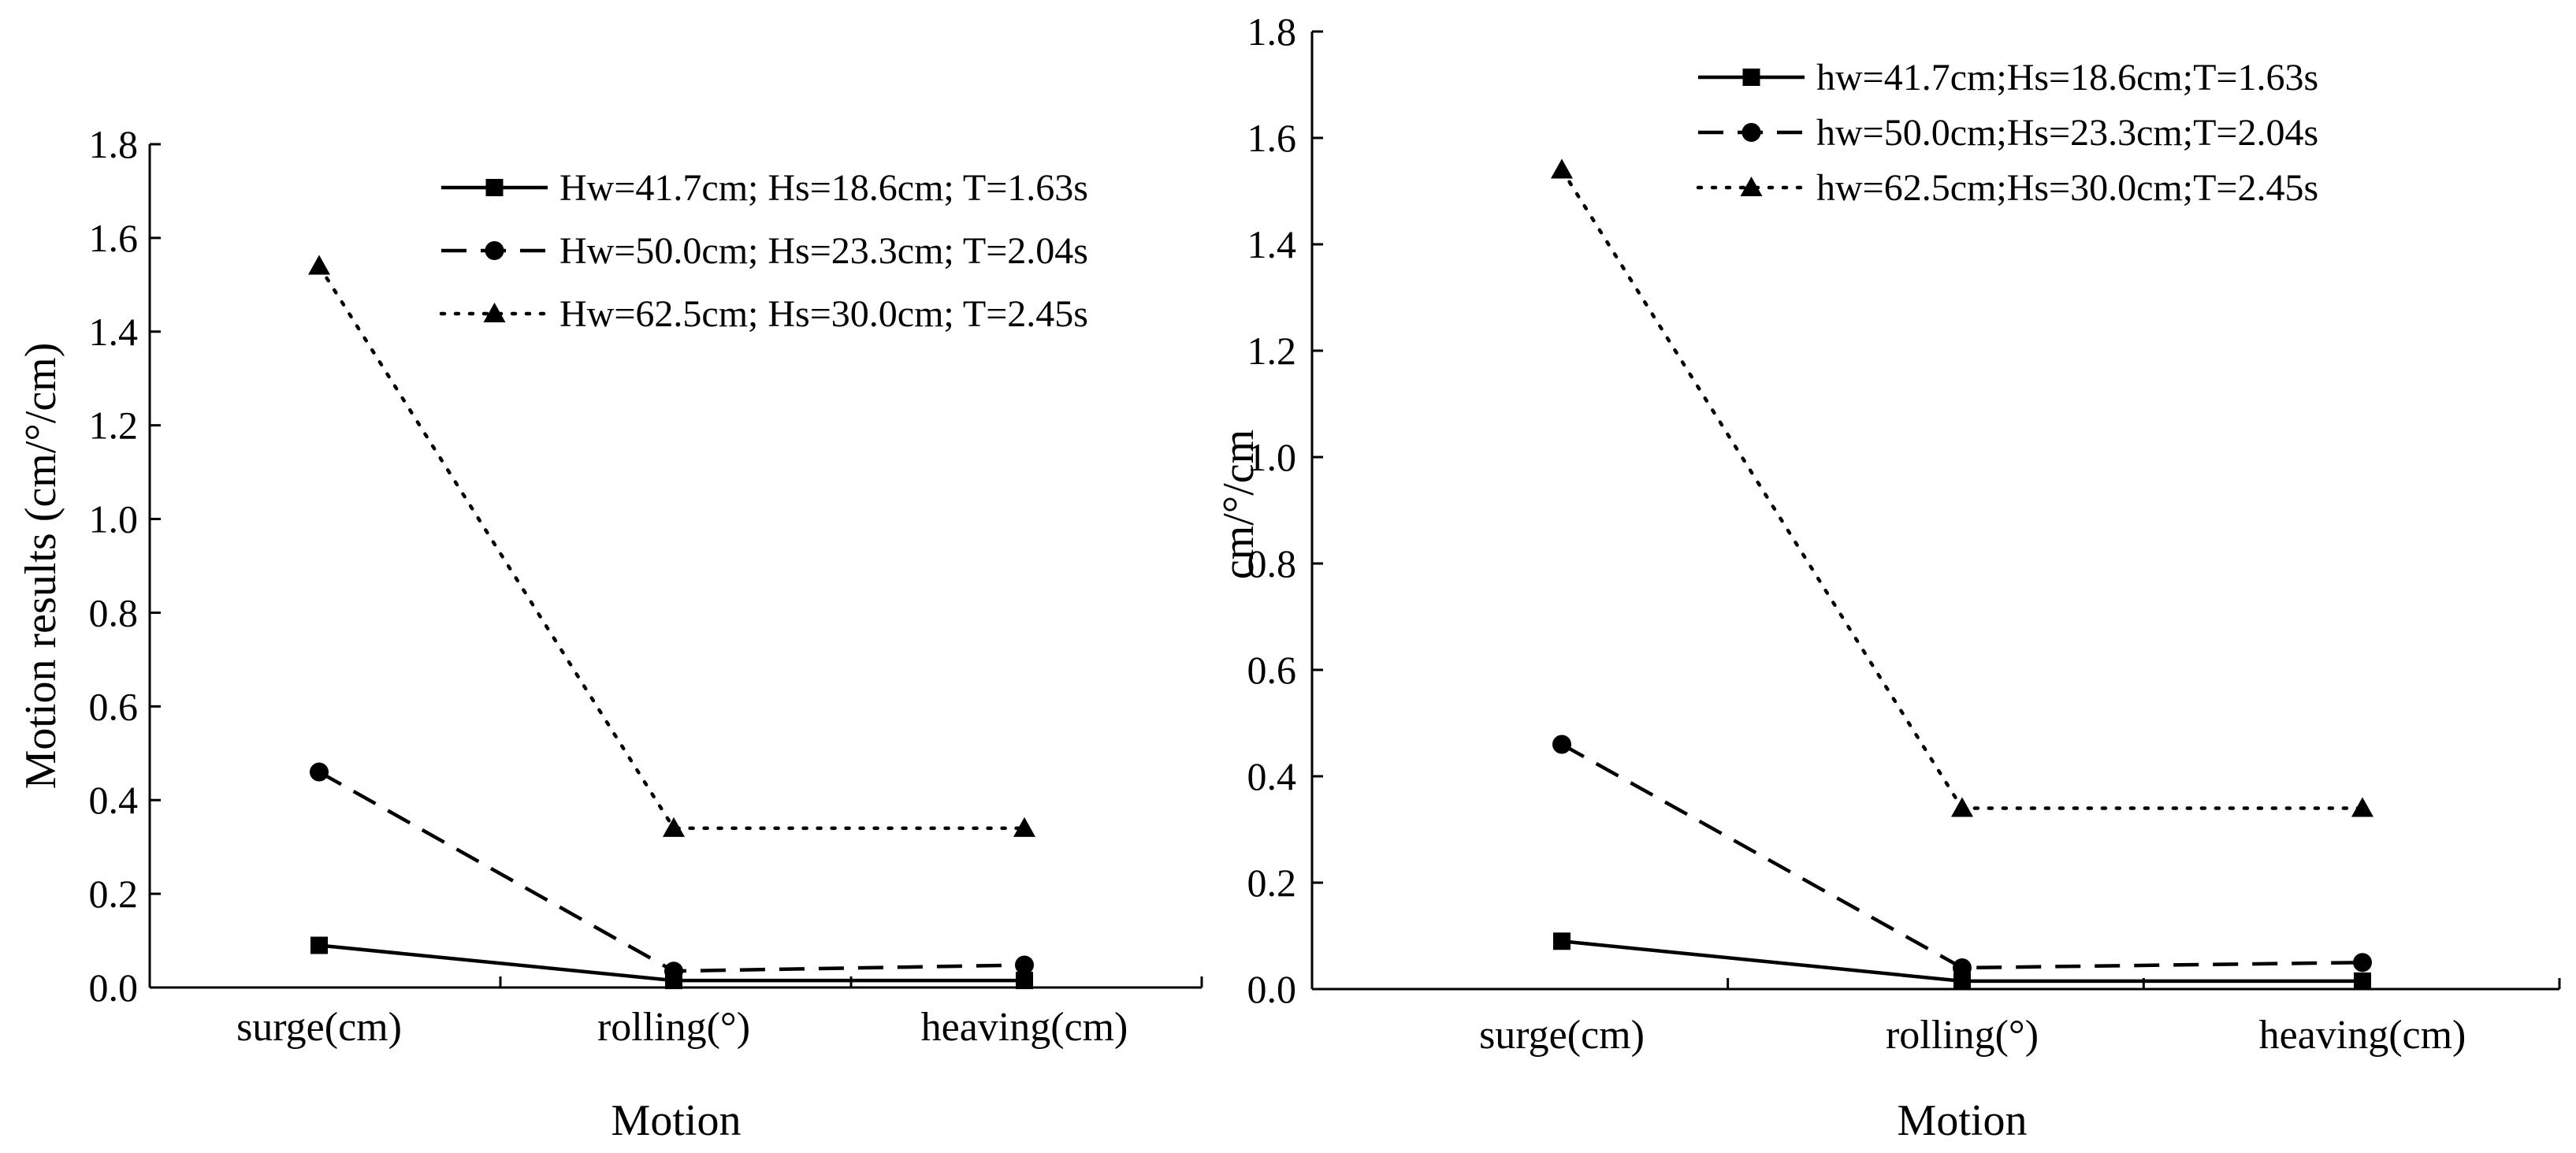  I want to click on legend-label: hw=50.0cm;Hs=23.3cm;T=2.04s, so click(2067, 133).